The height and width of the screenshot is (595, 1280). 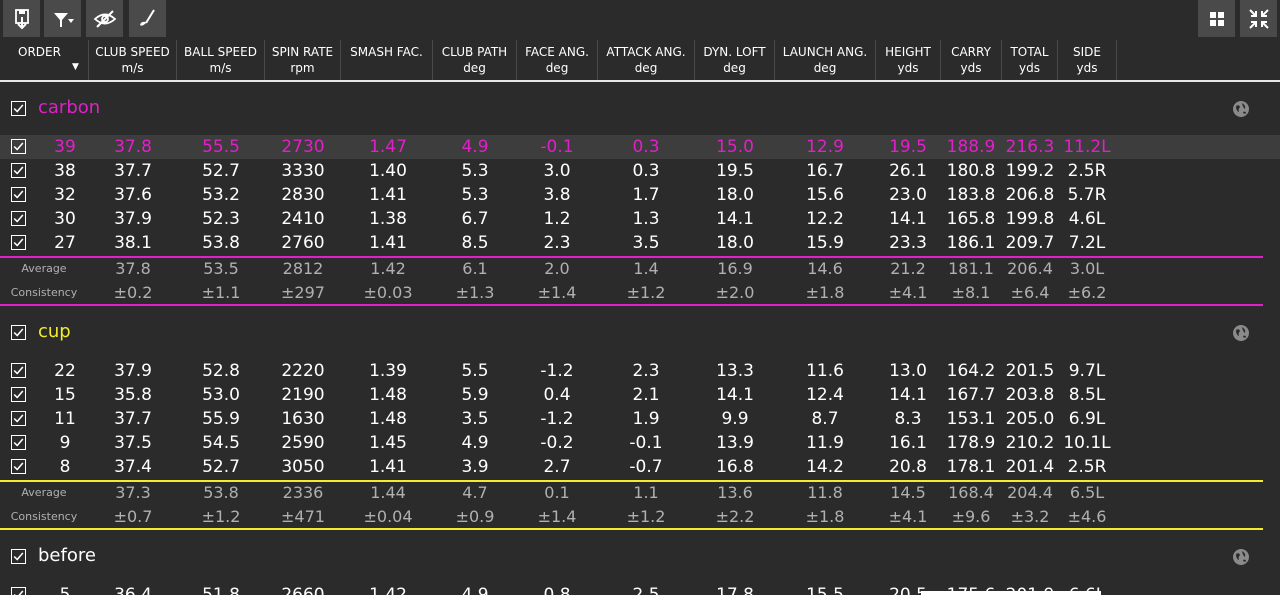 I want to click on column-unit: yds, so click(x=971, y=68).